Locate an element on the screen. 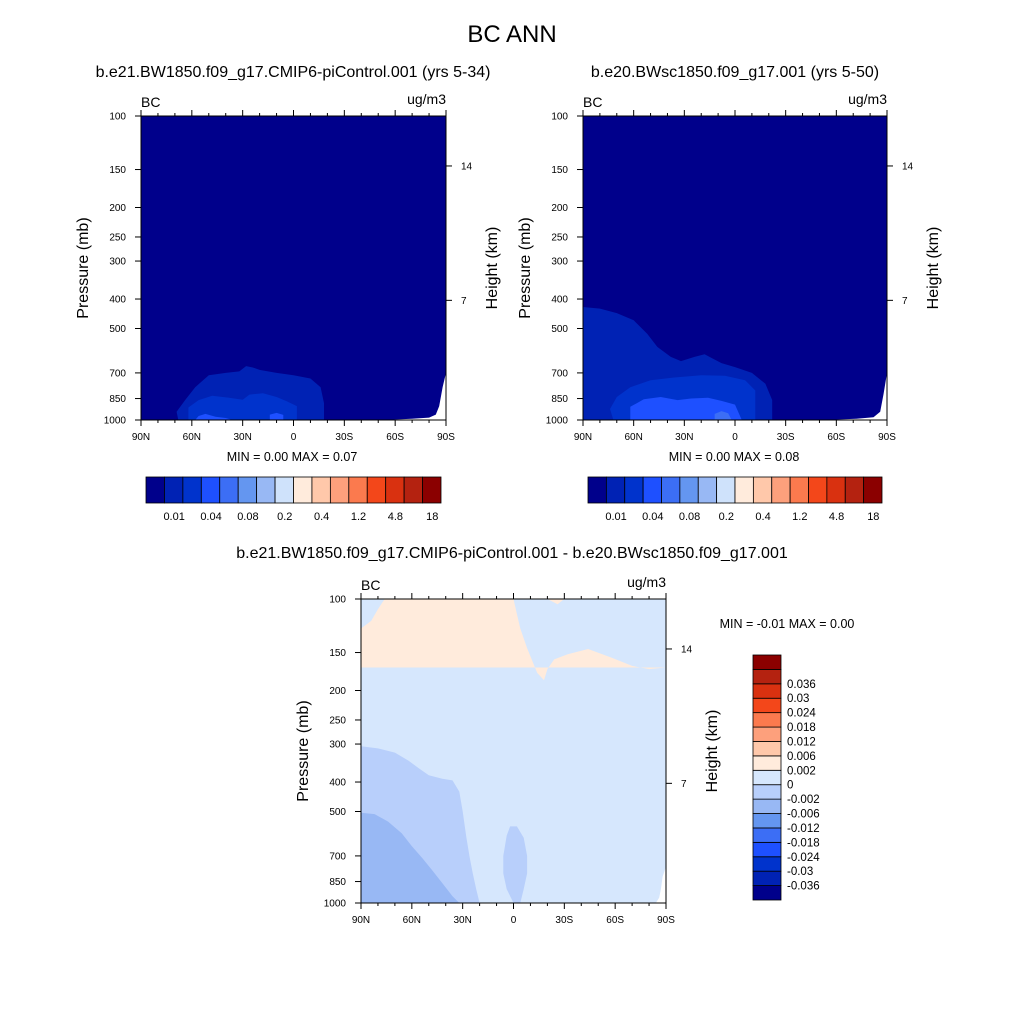  colorbar-label: 0 is located at coordinates (790, 786).